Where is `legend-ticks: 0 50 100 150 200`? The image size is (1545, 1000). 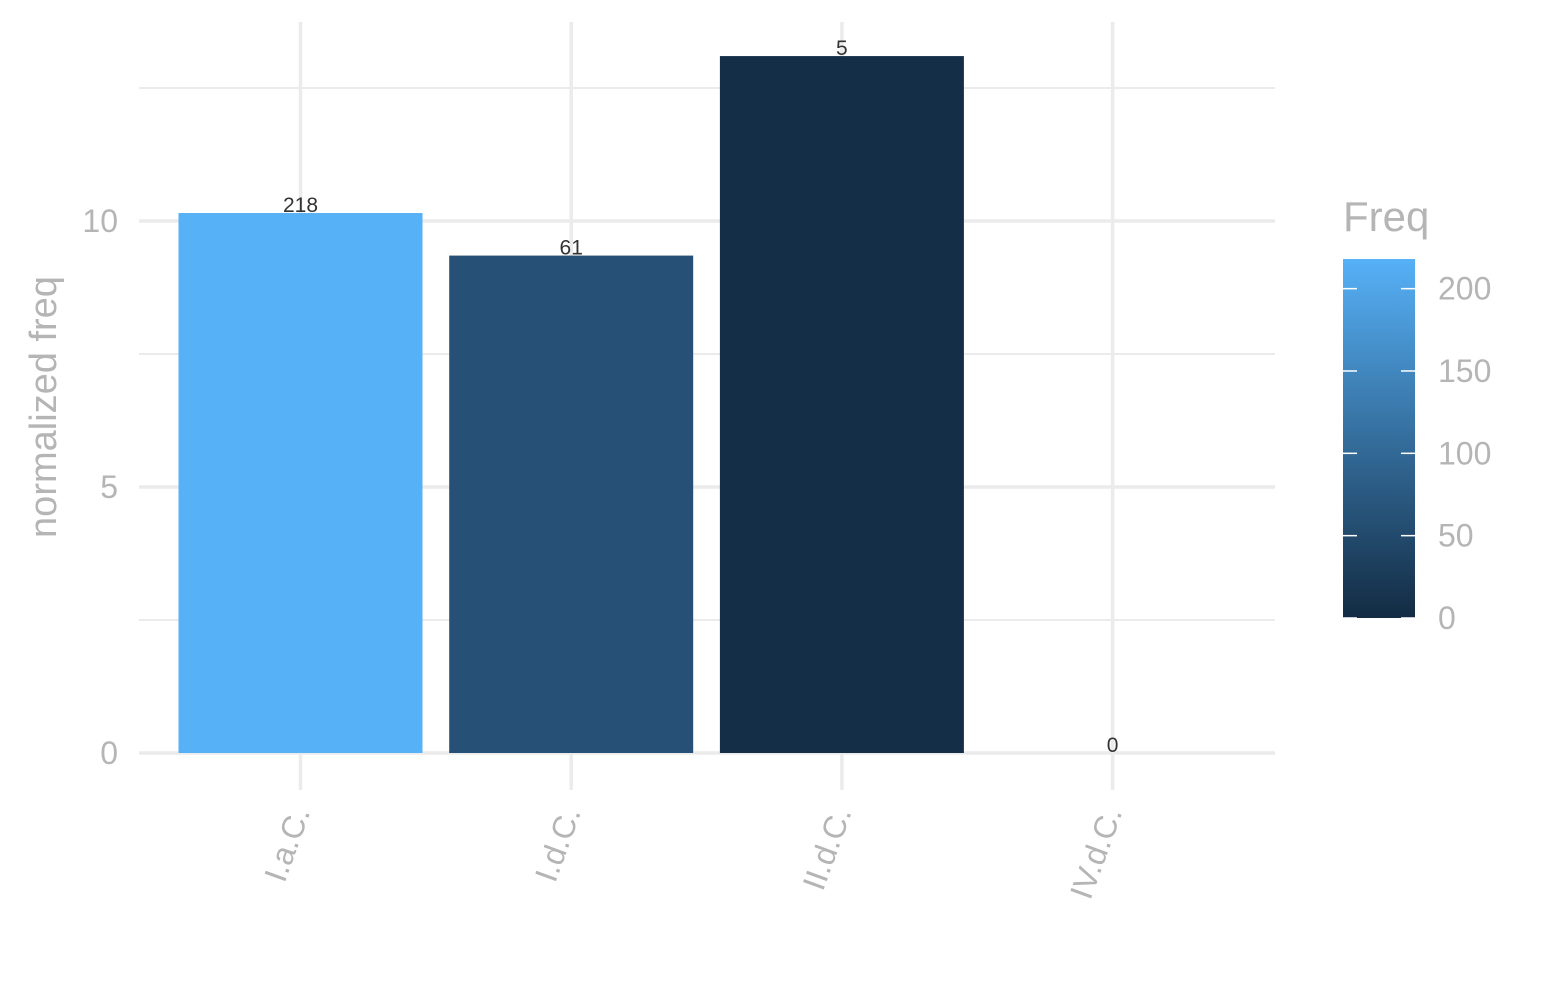
legend-ticks: 0 50 100 150 200 is located at coordinates (1417, 453).